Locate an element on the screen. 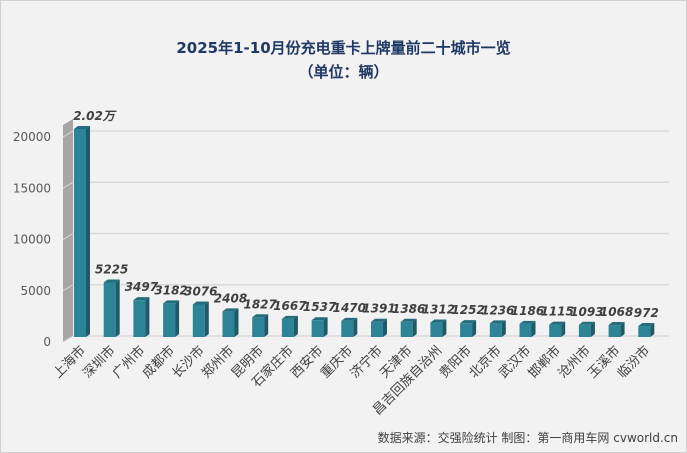  side-wall is located at coordinates (68, 230).